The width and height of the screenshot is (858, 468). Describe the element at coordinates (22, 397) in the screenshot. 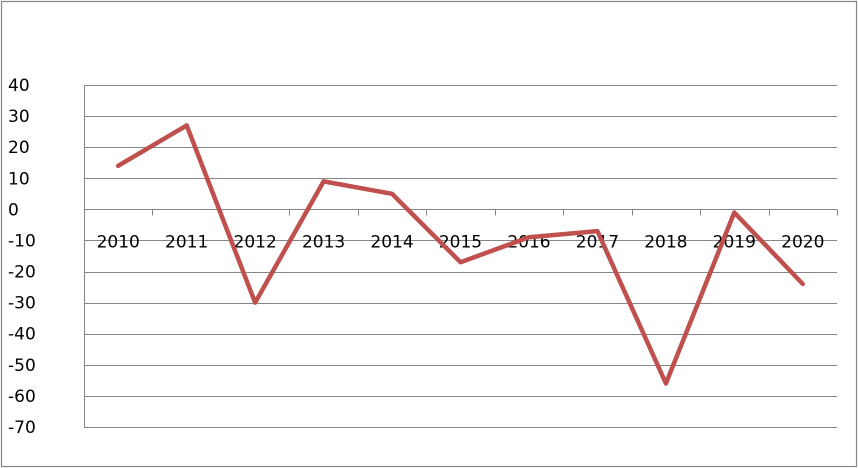

I see `y-tick-label: -60` at that location.